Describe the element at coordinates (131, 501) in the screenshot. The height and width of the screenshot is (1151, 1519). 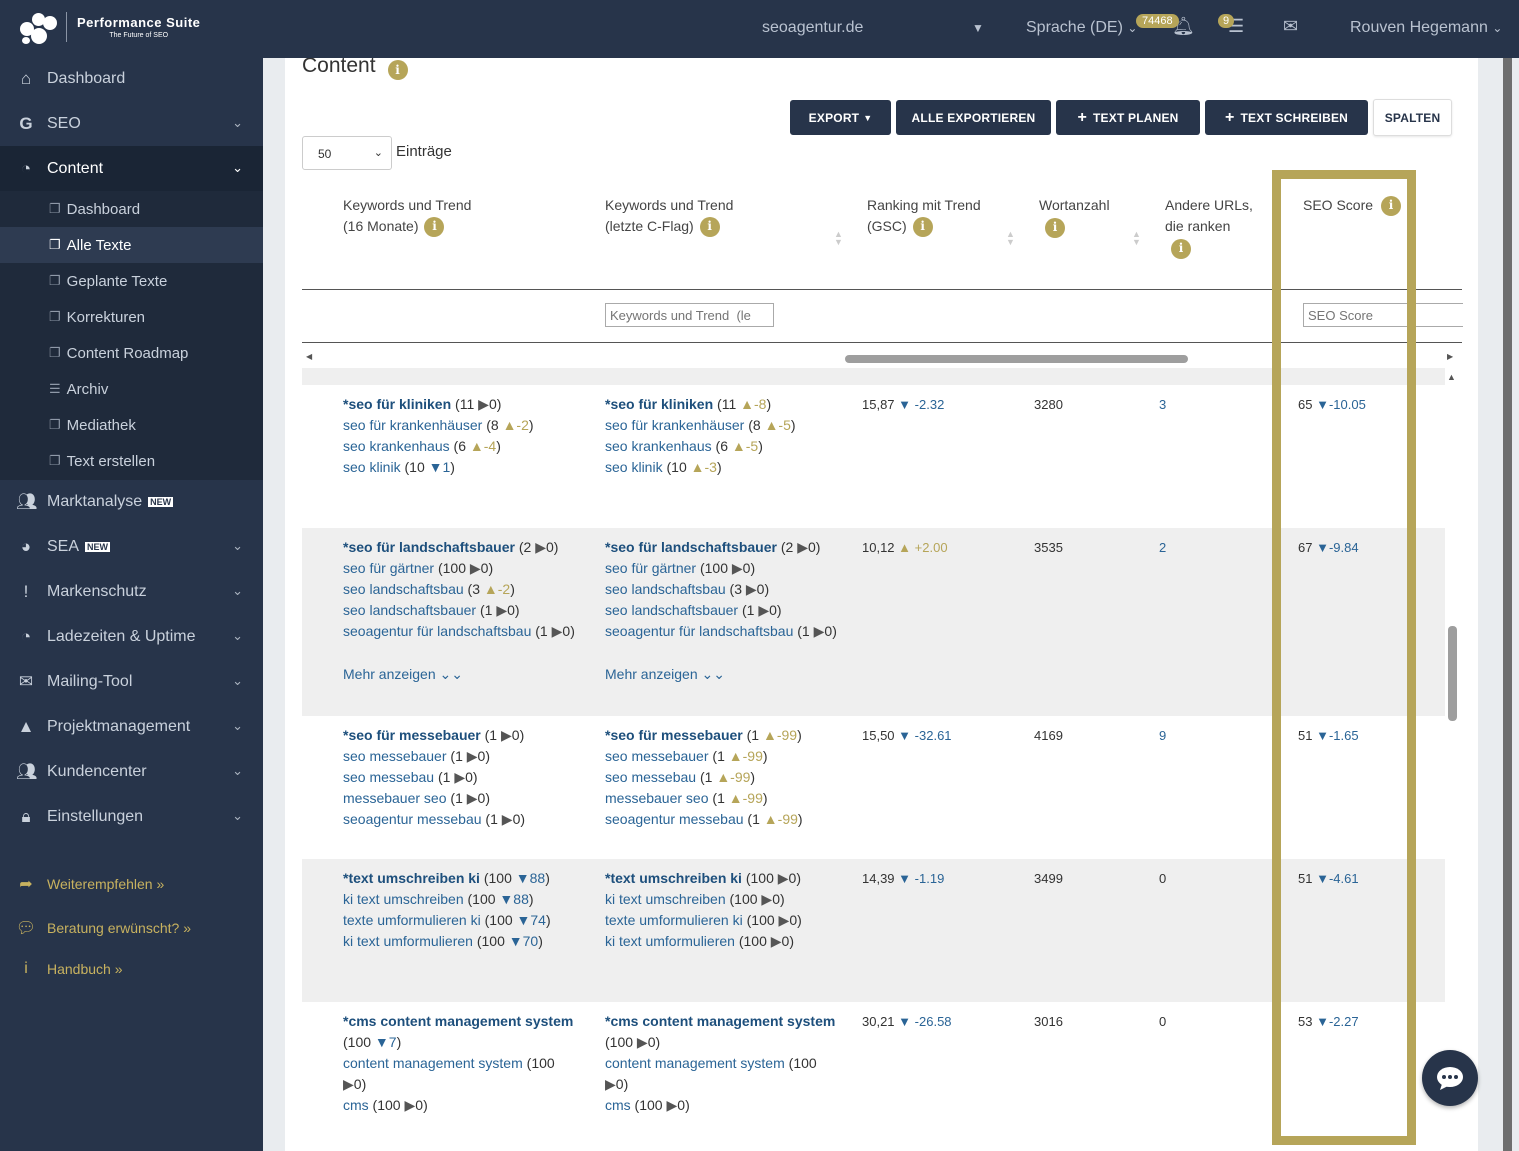
I see `sidebar-item-marktanalyse: 👥︎ Marktanalyse NEW` at that location.